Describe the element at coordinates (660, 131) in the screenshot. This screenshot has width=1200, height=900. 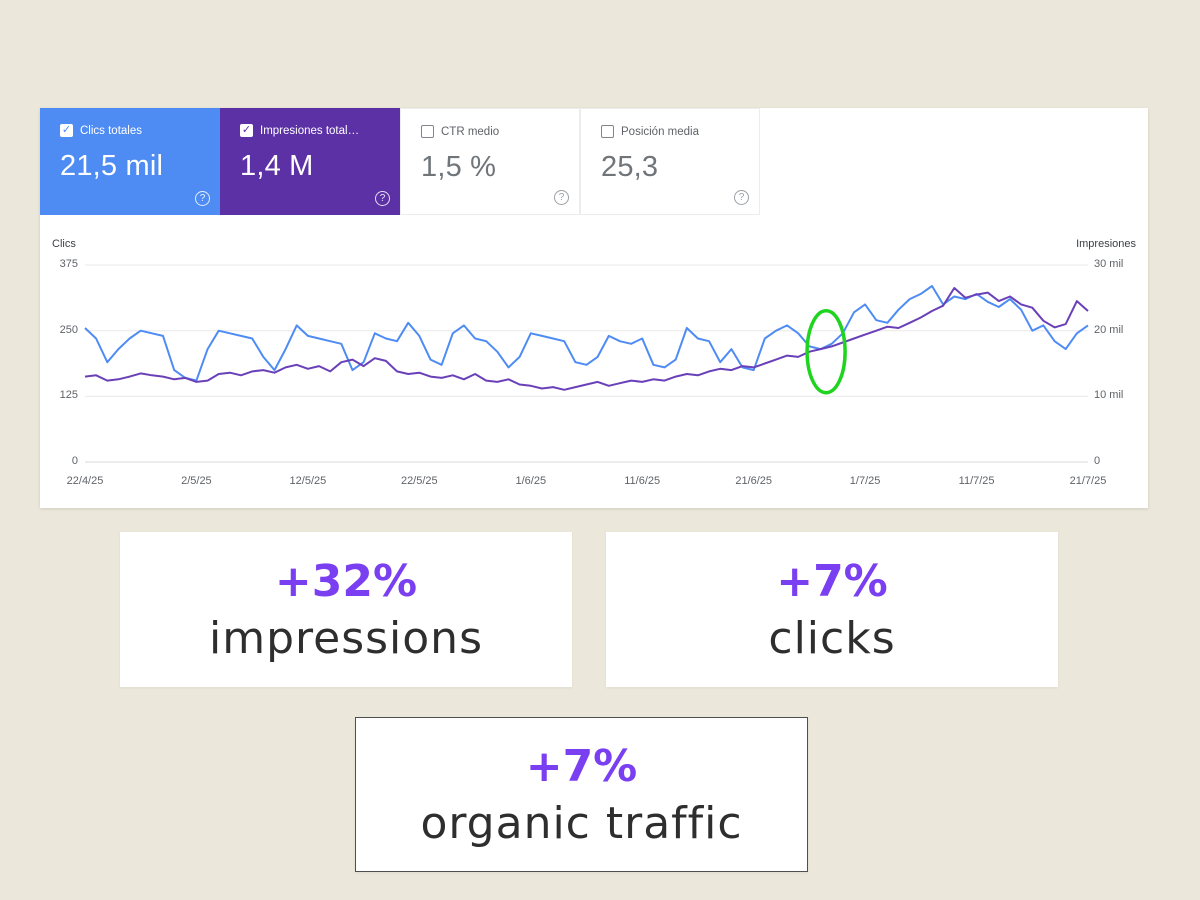
I see `metric-card-label: Posición media` at that location.